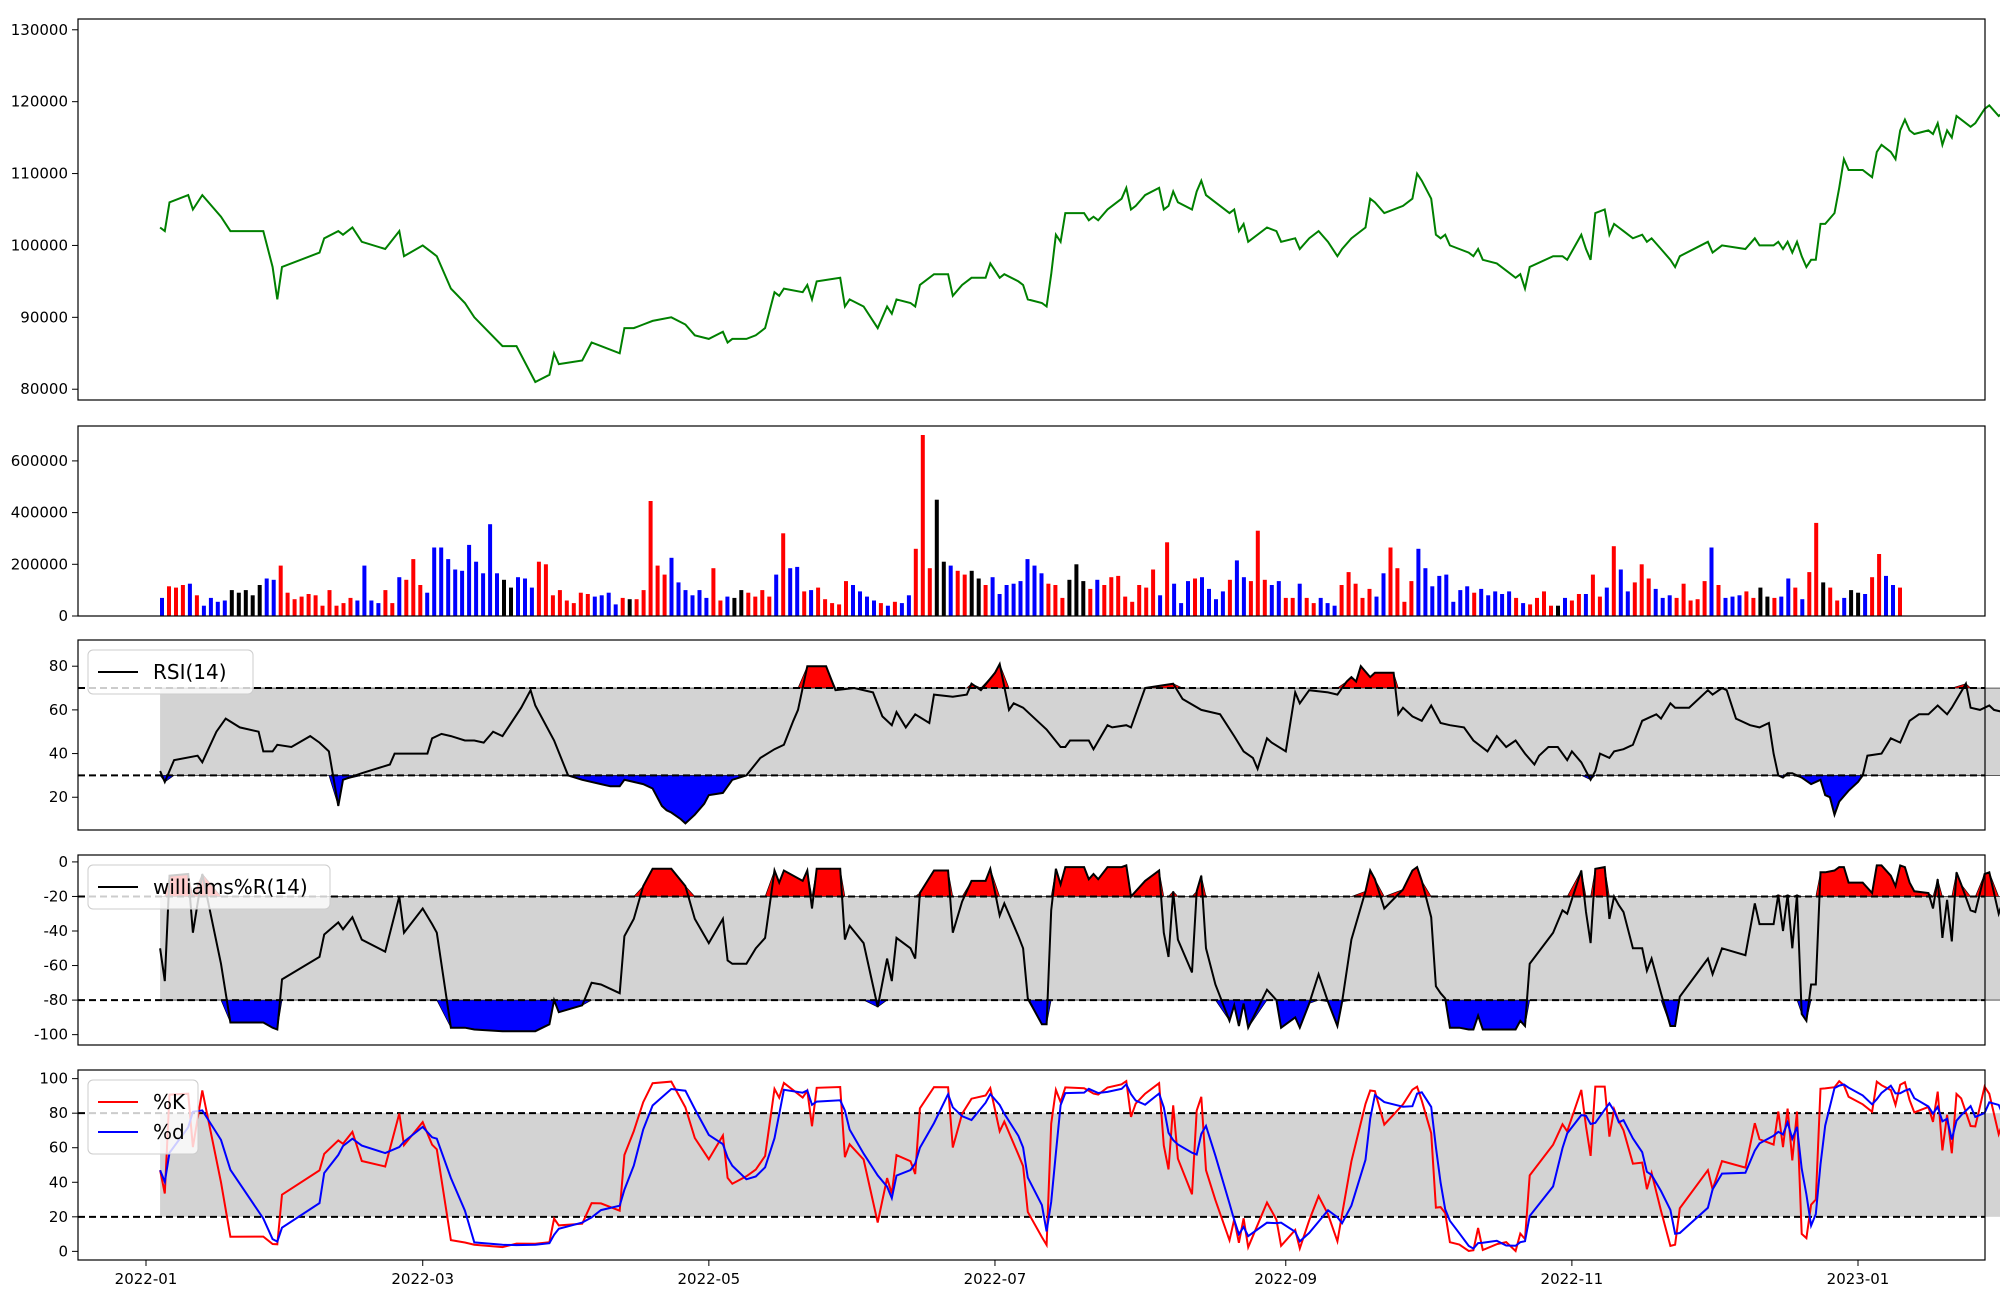 The image size is (2000, 1304). Describe the element at coordinates (1079, 948) in the screenshot. I see `williams-line` at that location.